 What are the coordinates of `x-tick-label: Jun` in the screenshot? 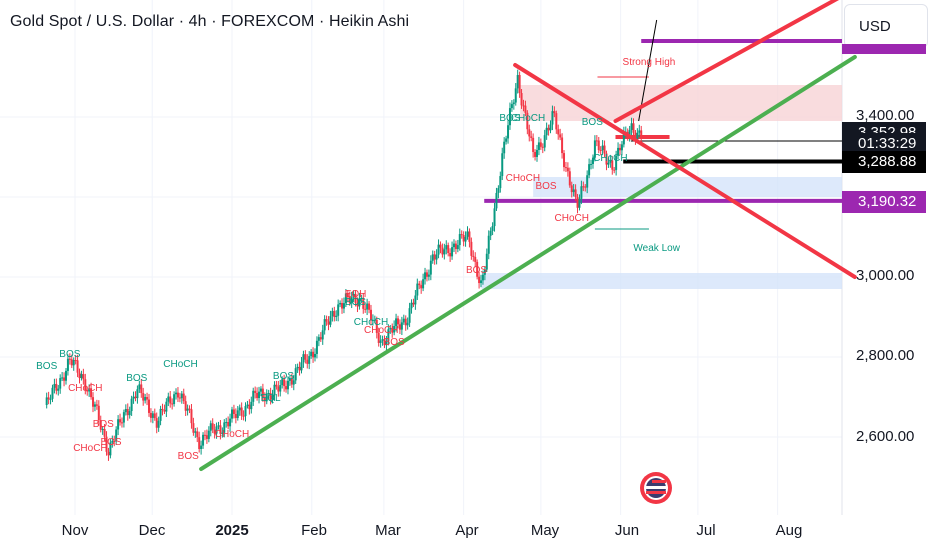 It's located at (627, 530).